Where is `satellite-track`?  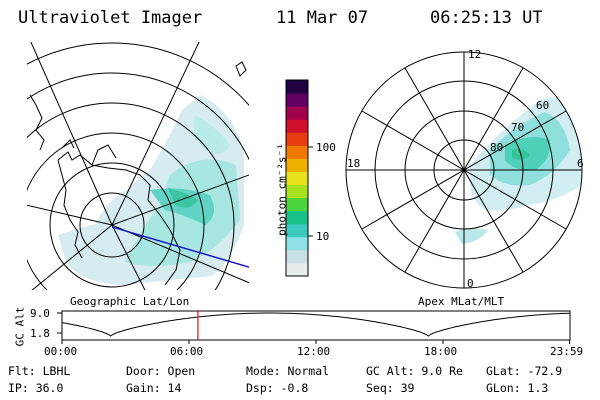 satellite-track is located at coordinates (180, 247).